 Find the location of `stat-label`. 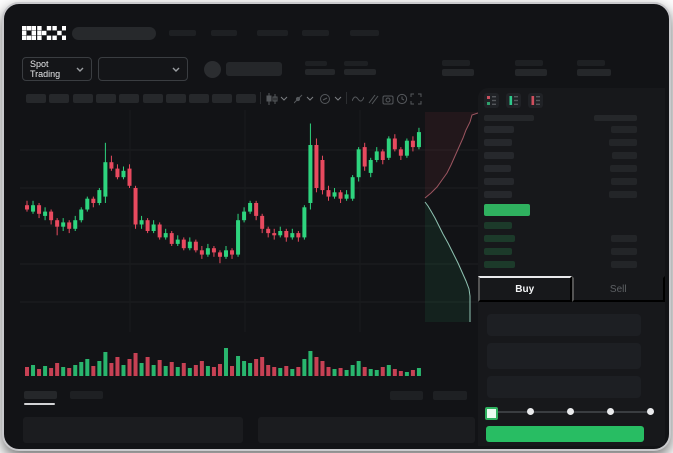

stat-label is located at coordinates (529, 63).